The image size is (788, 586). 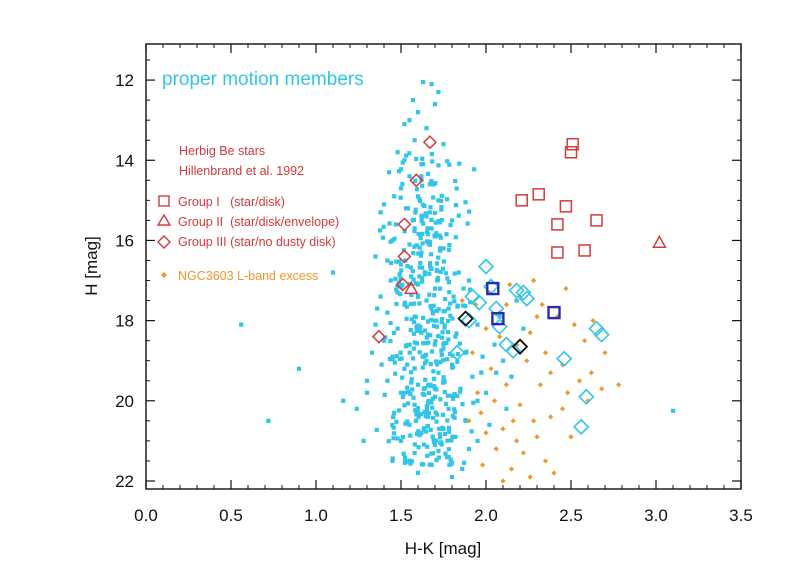 What do you see at coordinates (124, 240) in the screenshot?
I see `y-tick-label: 16` at bounding box center [124, 240].